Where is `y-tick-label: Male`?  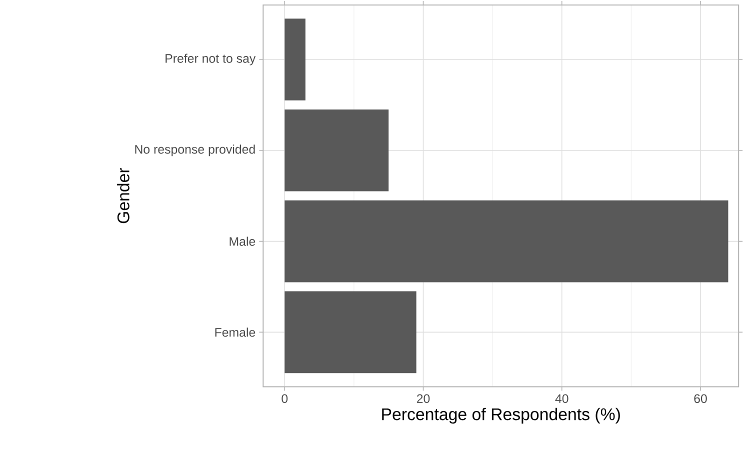
y-tick-label: Male is located at coordinates (243, 241).